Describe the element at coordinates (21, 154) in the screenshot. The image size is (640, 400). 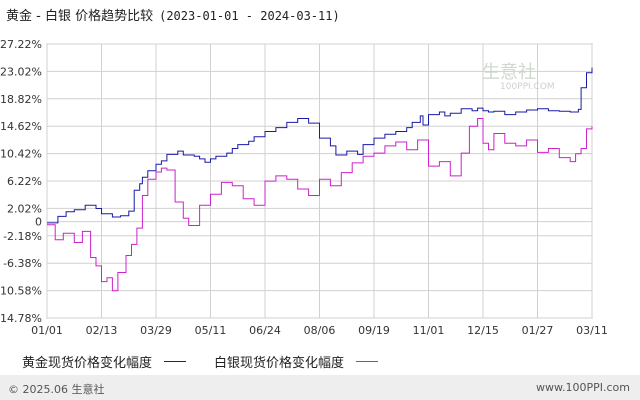
I see `y-tick-label: 10.42%` at that location.